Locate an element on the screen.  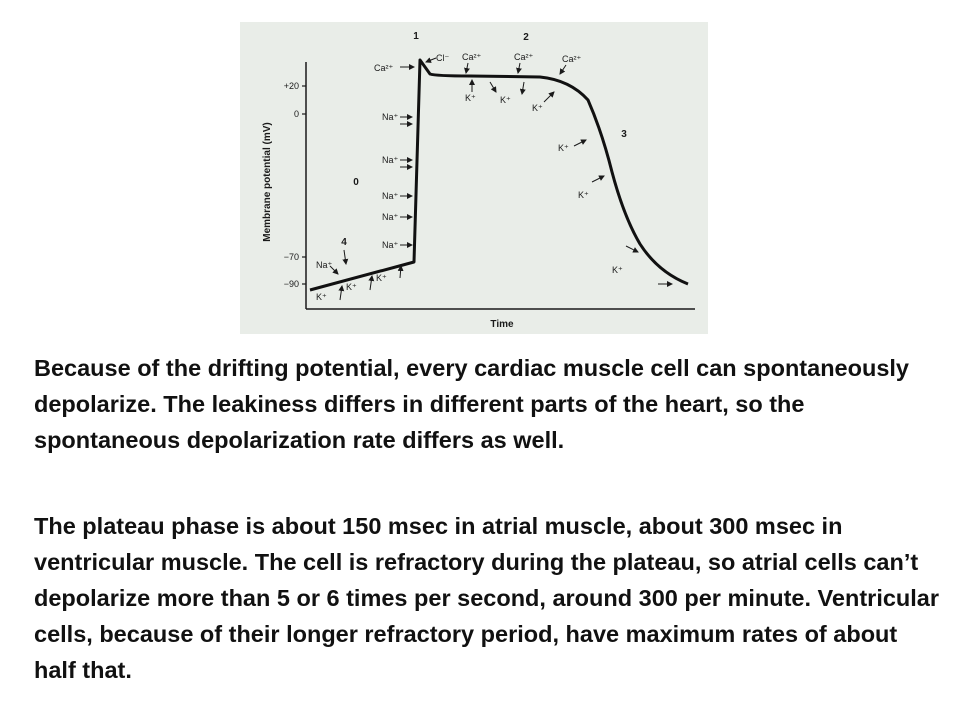
x-axis-label: Time is located at coordinates (502, 324).